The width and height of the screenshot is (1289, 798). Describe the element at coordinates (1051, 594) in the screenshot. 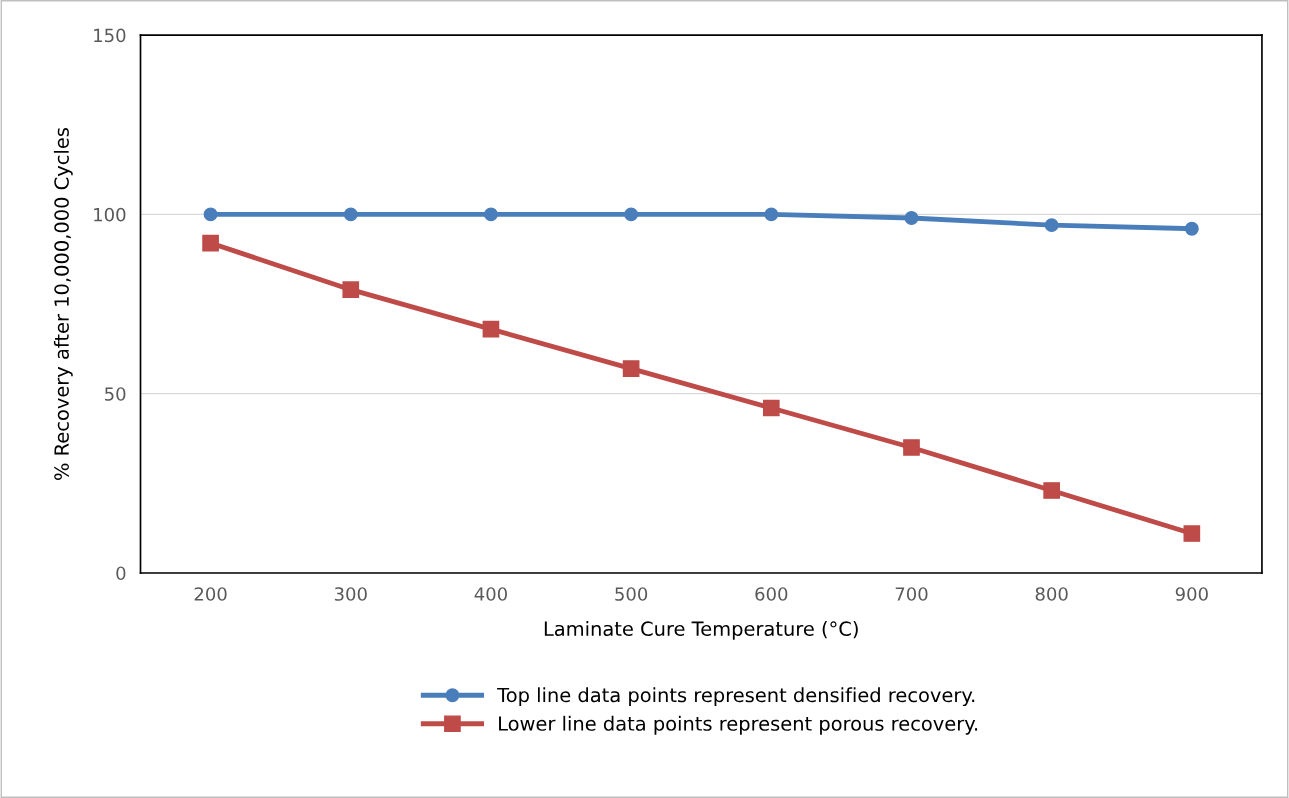

I see `x-tick-label: 800` at that location.